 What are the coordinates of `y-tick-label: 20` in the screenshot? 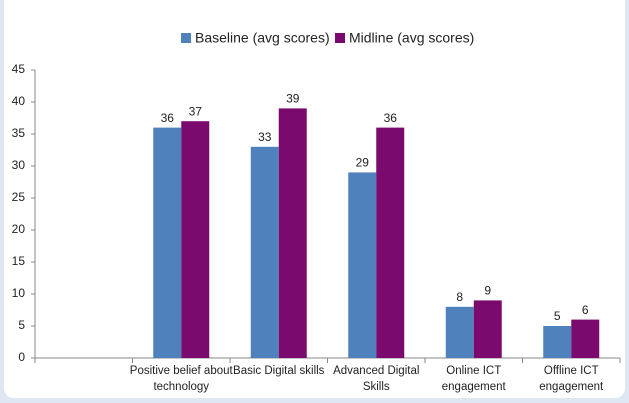 It's located at (19, 229).